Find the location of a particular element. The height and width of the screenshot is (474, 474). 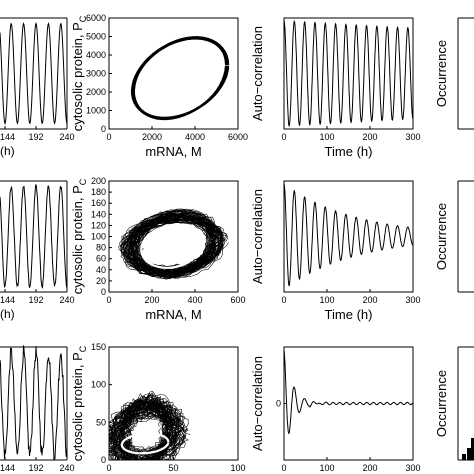

histogram-bar is located at coordinates (464, 457).